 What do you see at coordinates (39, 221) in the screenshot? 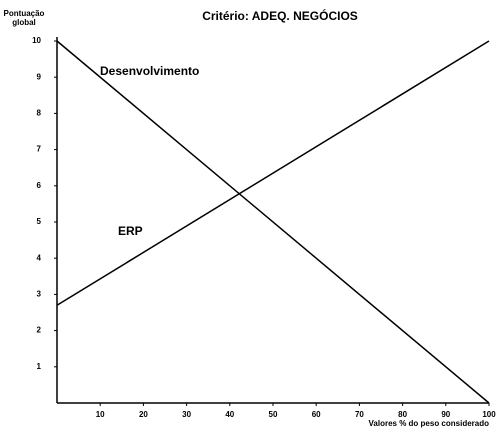
I see `y-tick-label: 5` at bounding box center [39, 221].